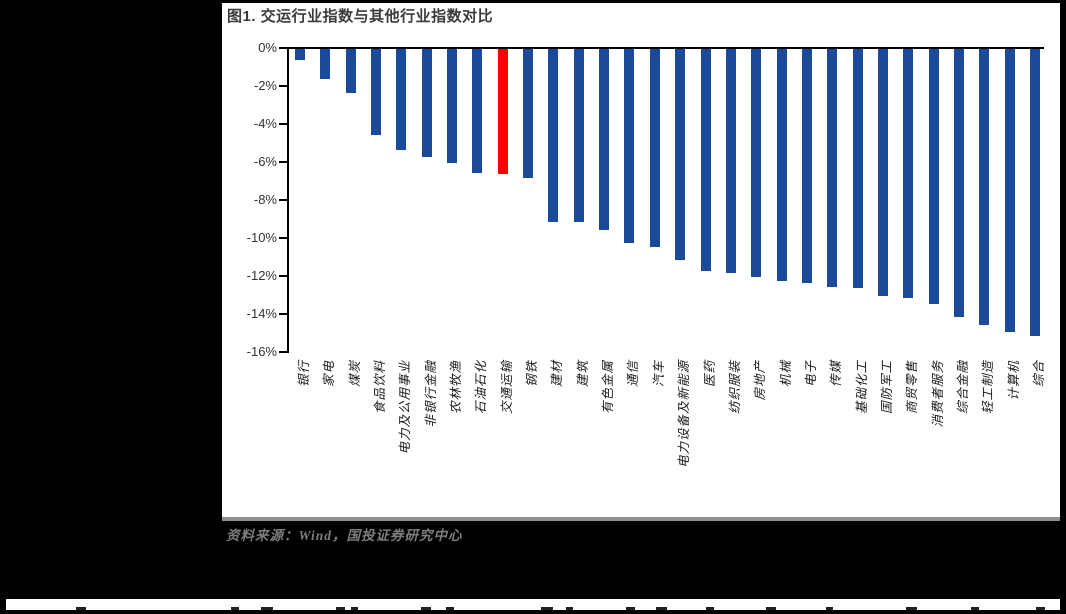 The height and width of the screenshot is (614, 1066). Describe the element at coordinates (1039, 374) in the screenshot. I see `xlabel-综合: 综合` at that location.